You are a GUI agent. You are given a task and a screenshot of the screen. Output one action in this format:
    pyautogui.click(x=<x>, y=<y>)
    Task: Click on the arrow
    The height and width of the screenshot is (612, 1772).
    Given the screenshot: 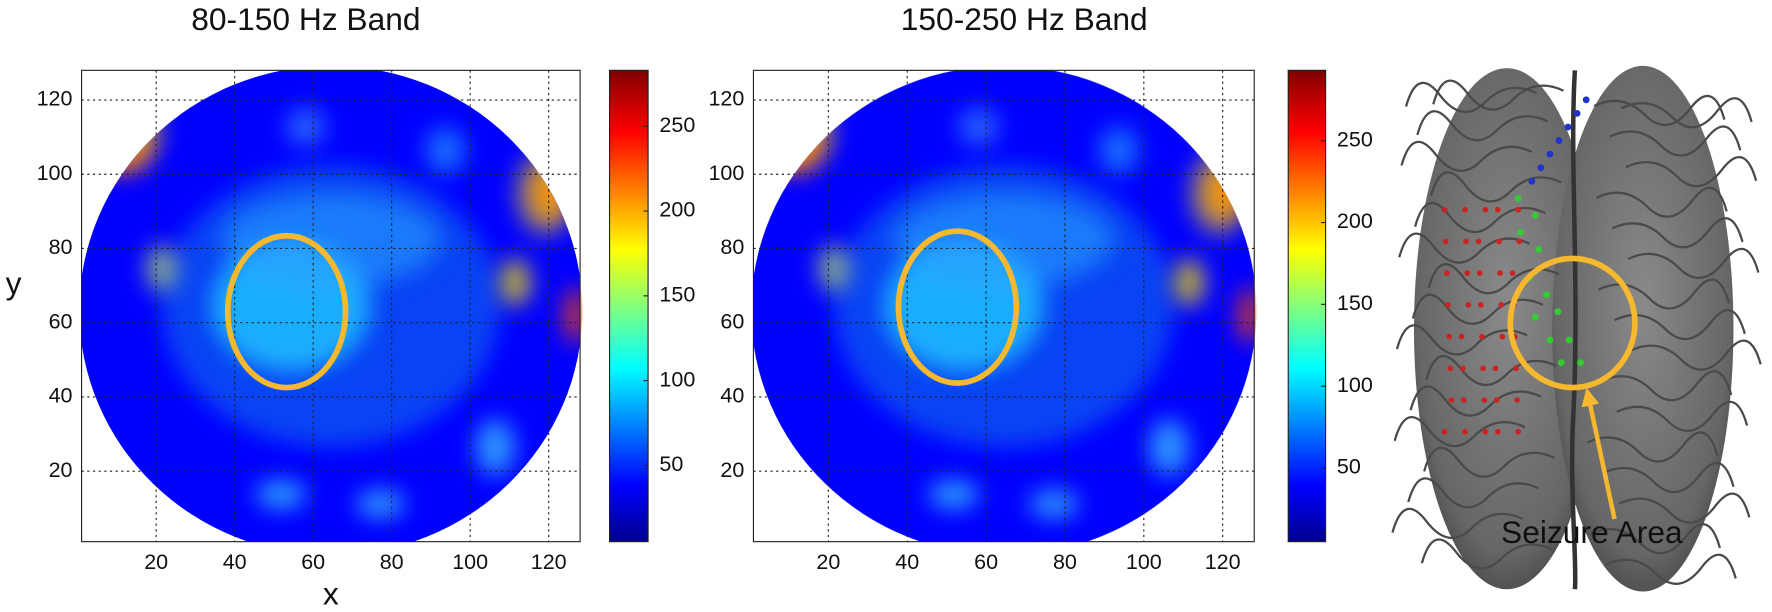 What is the action you would take?
    pyautogui.click(x=1599, y=453)
    